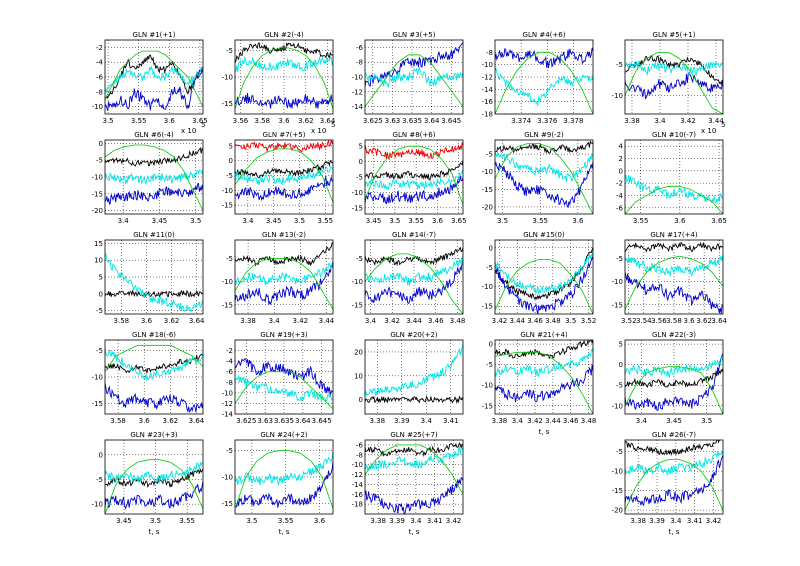 The height and width of the screenshot is (566, 800). Describe the element at coordinates (674, 35) in the screenshot. I see `subplot-title: GLN #5(+1)` at that location.